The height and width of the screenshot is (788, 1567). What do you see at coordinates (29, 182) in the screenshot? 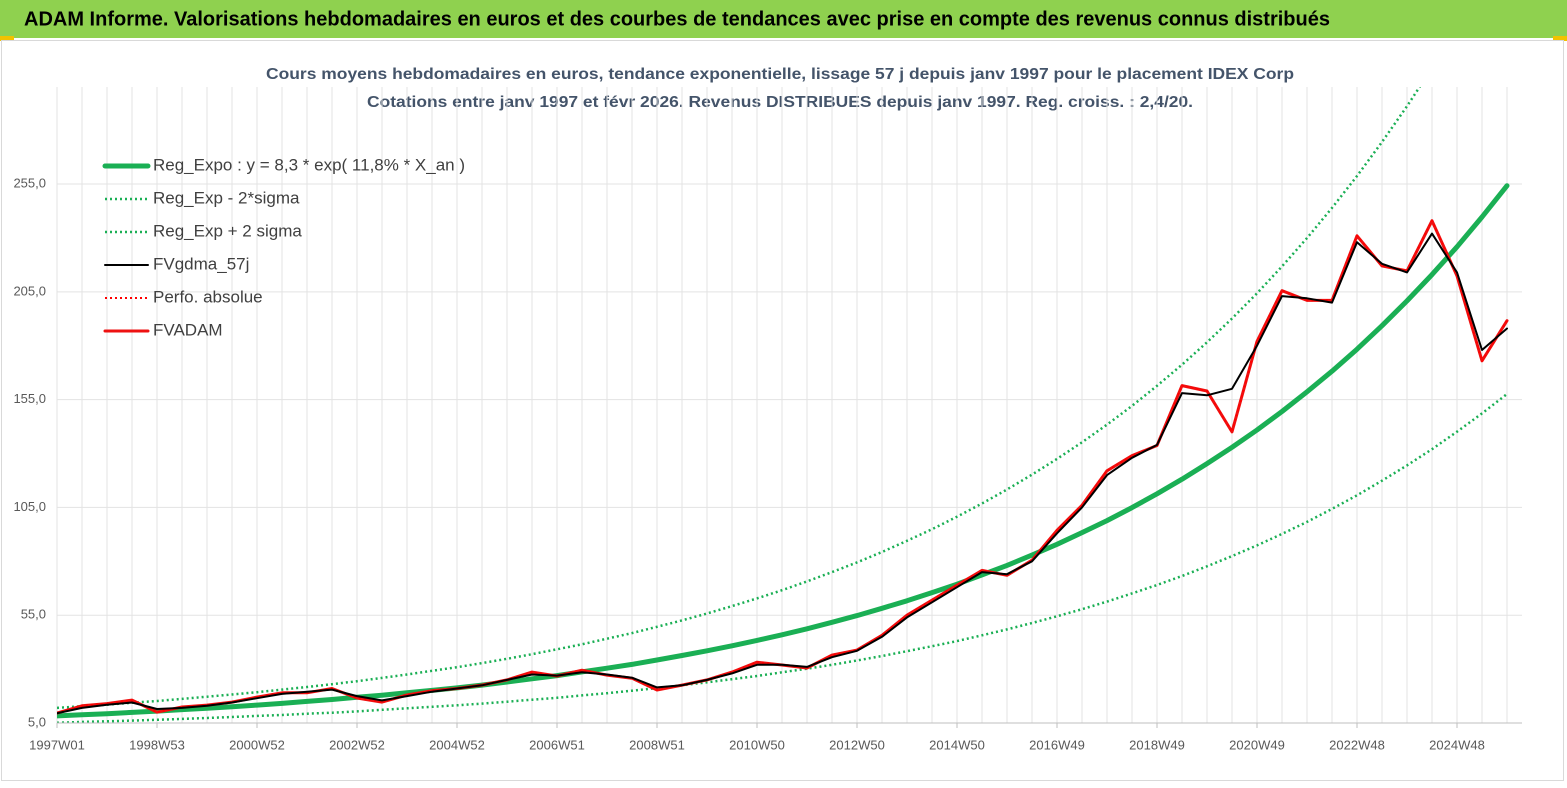
I see `y-tick-label: 255,0` at bounding box center [29, 182].